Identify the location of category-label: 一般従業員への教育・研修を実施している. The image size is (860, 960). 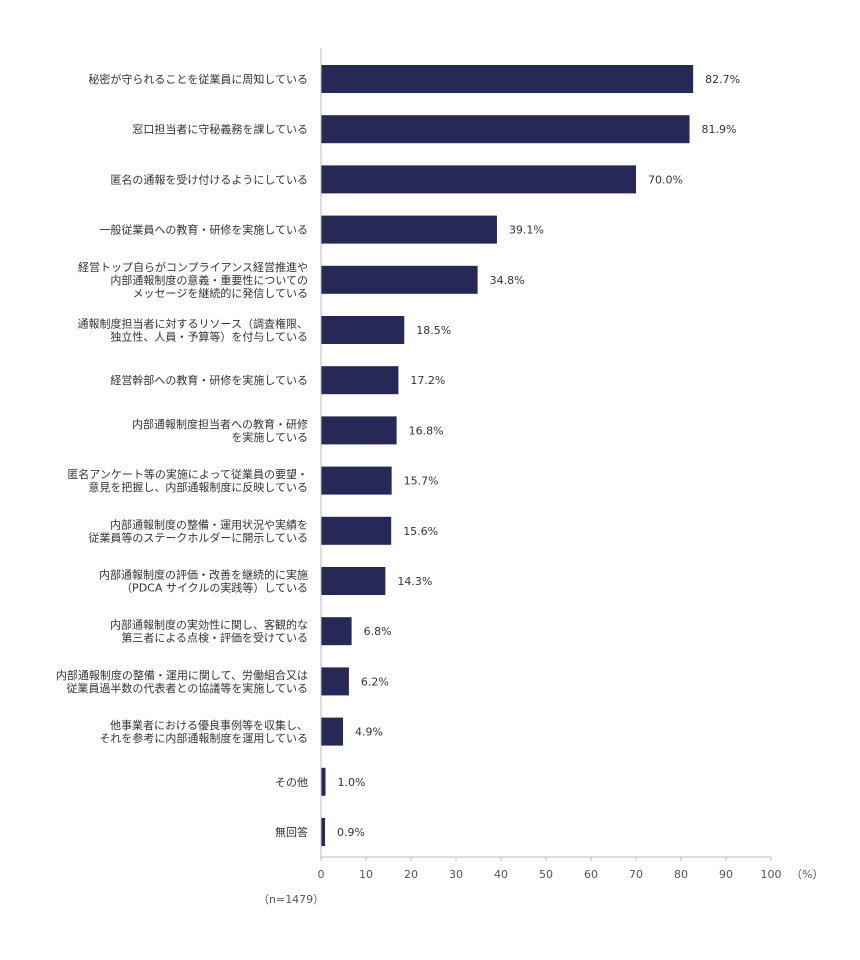
(203, 230).